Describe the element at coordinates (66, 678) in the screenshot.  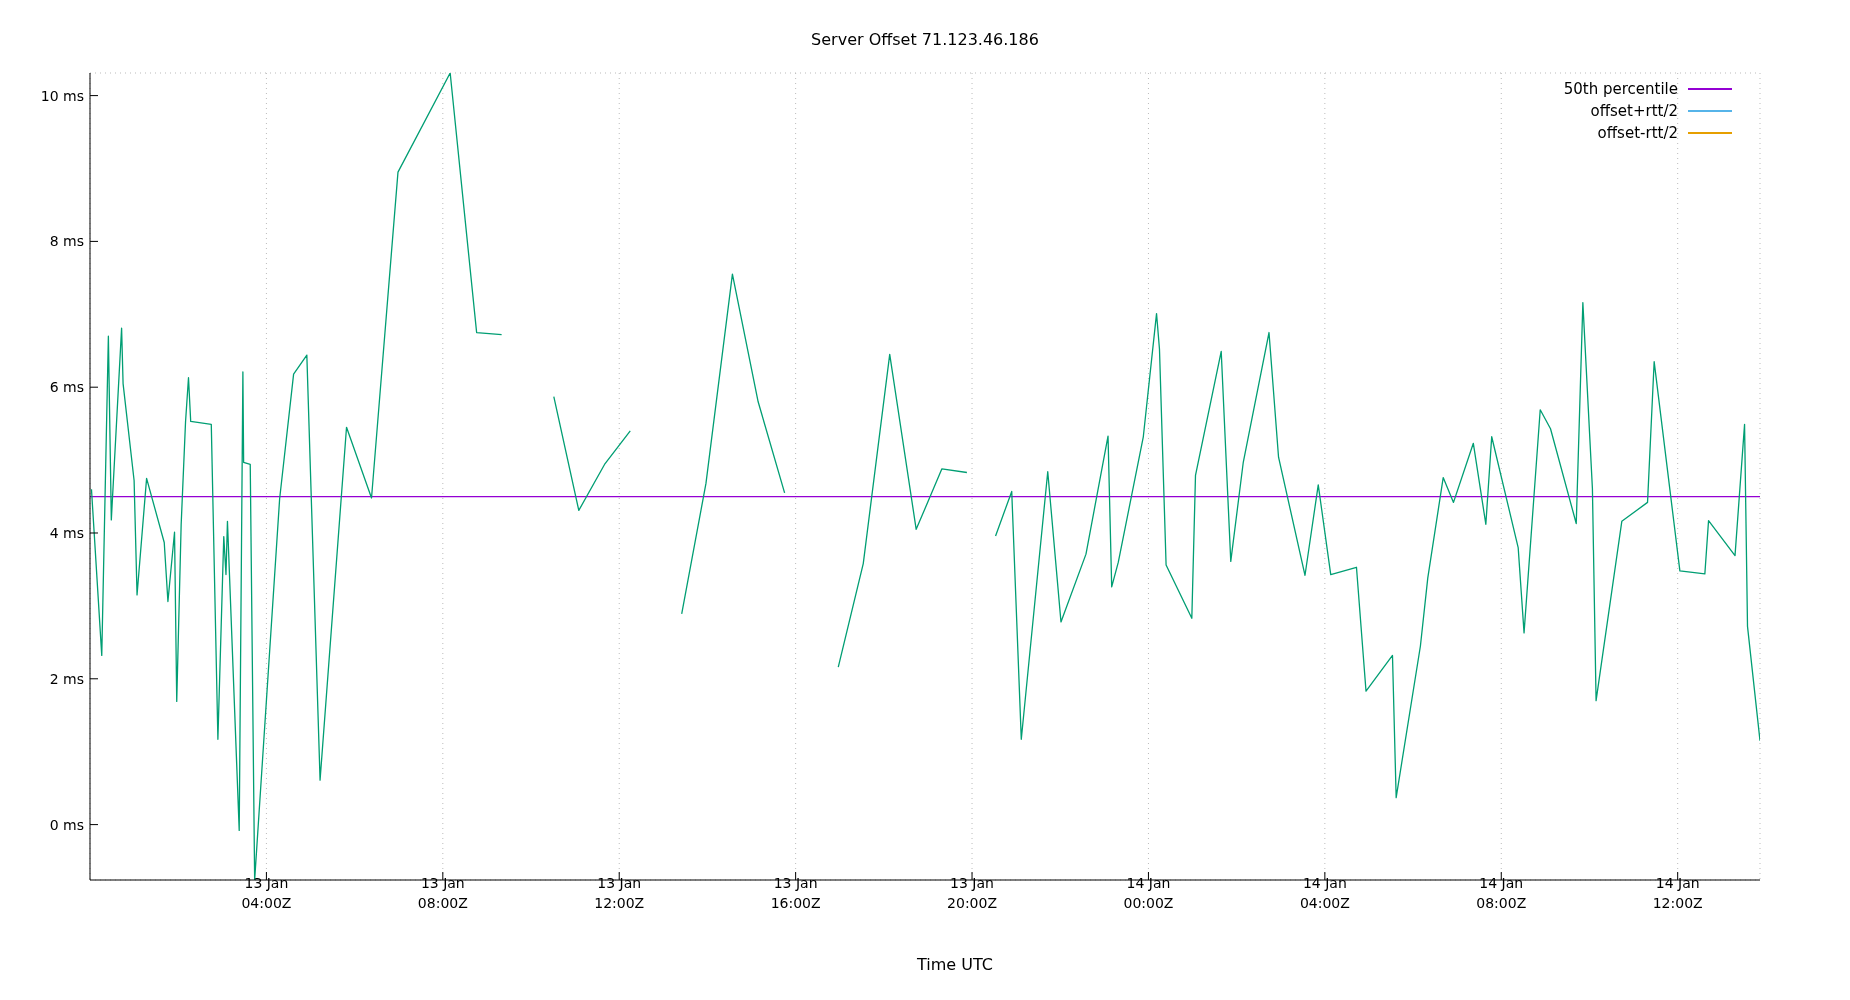
I see `y-tick-label: 2 ms` at that location.